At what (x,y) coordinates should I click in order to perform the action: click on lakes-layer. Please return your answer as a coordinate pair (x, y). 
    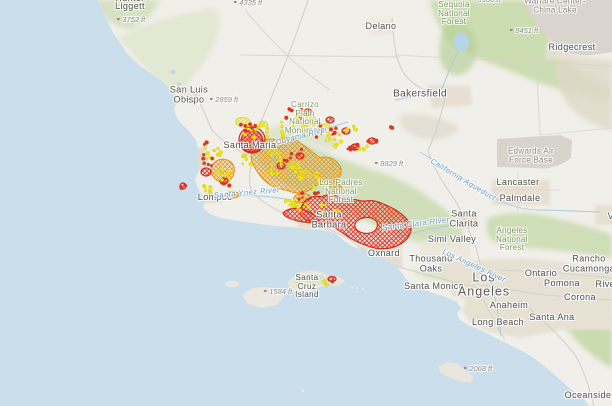
    Looking at the image, I should click on (320, 59).